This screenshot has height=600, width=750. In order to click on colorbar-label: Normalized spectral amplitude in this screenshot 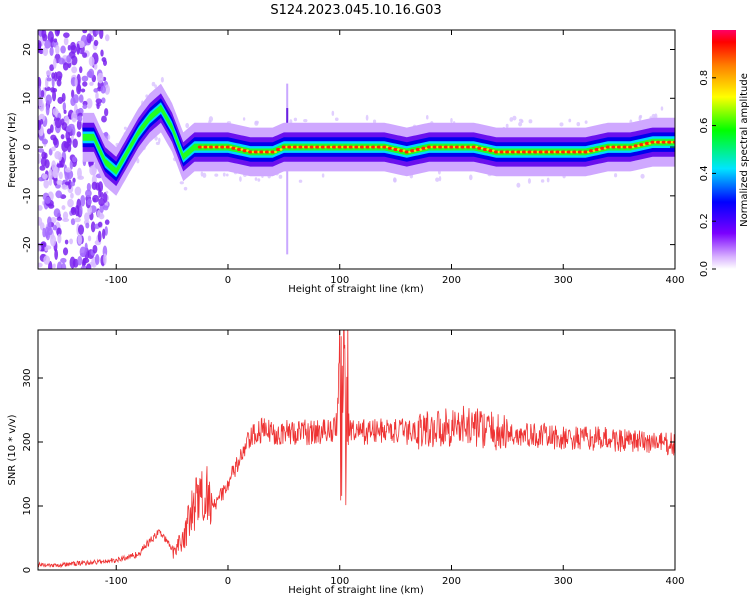, I will do `click(744, 150)`.